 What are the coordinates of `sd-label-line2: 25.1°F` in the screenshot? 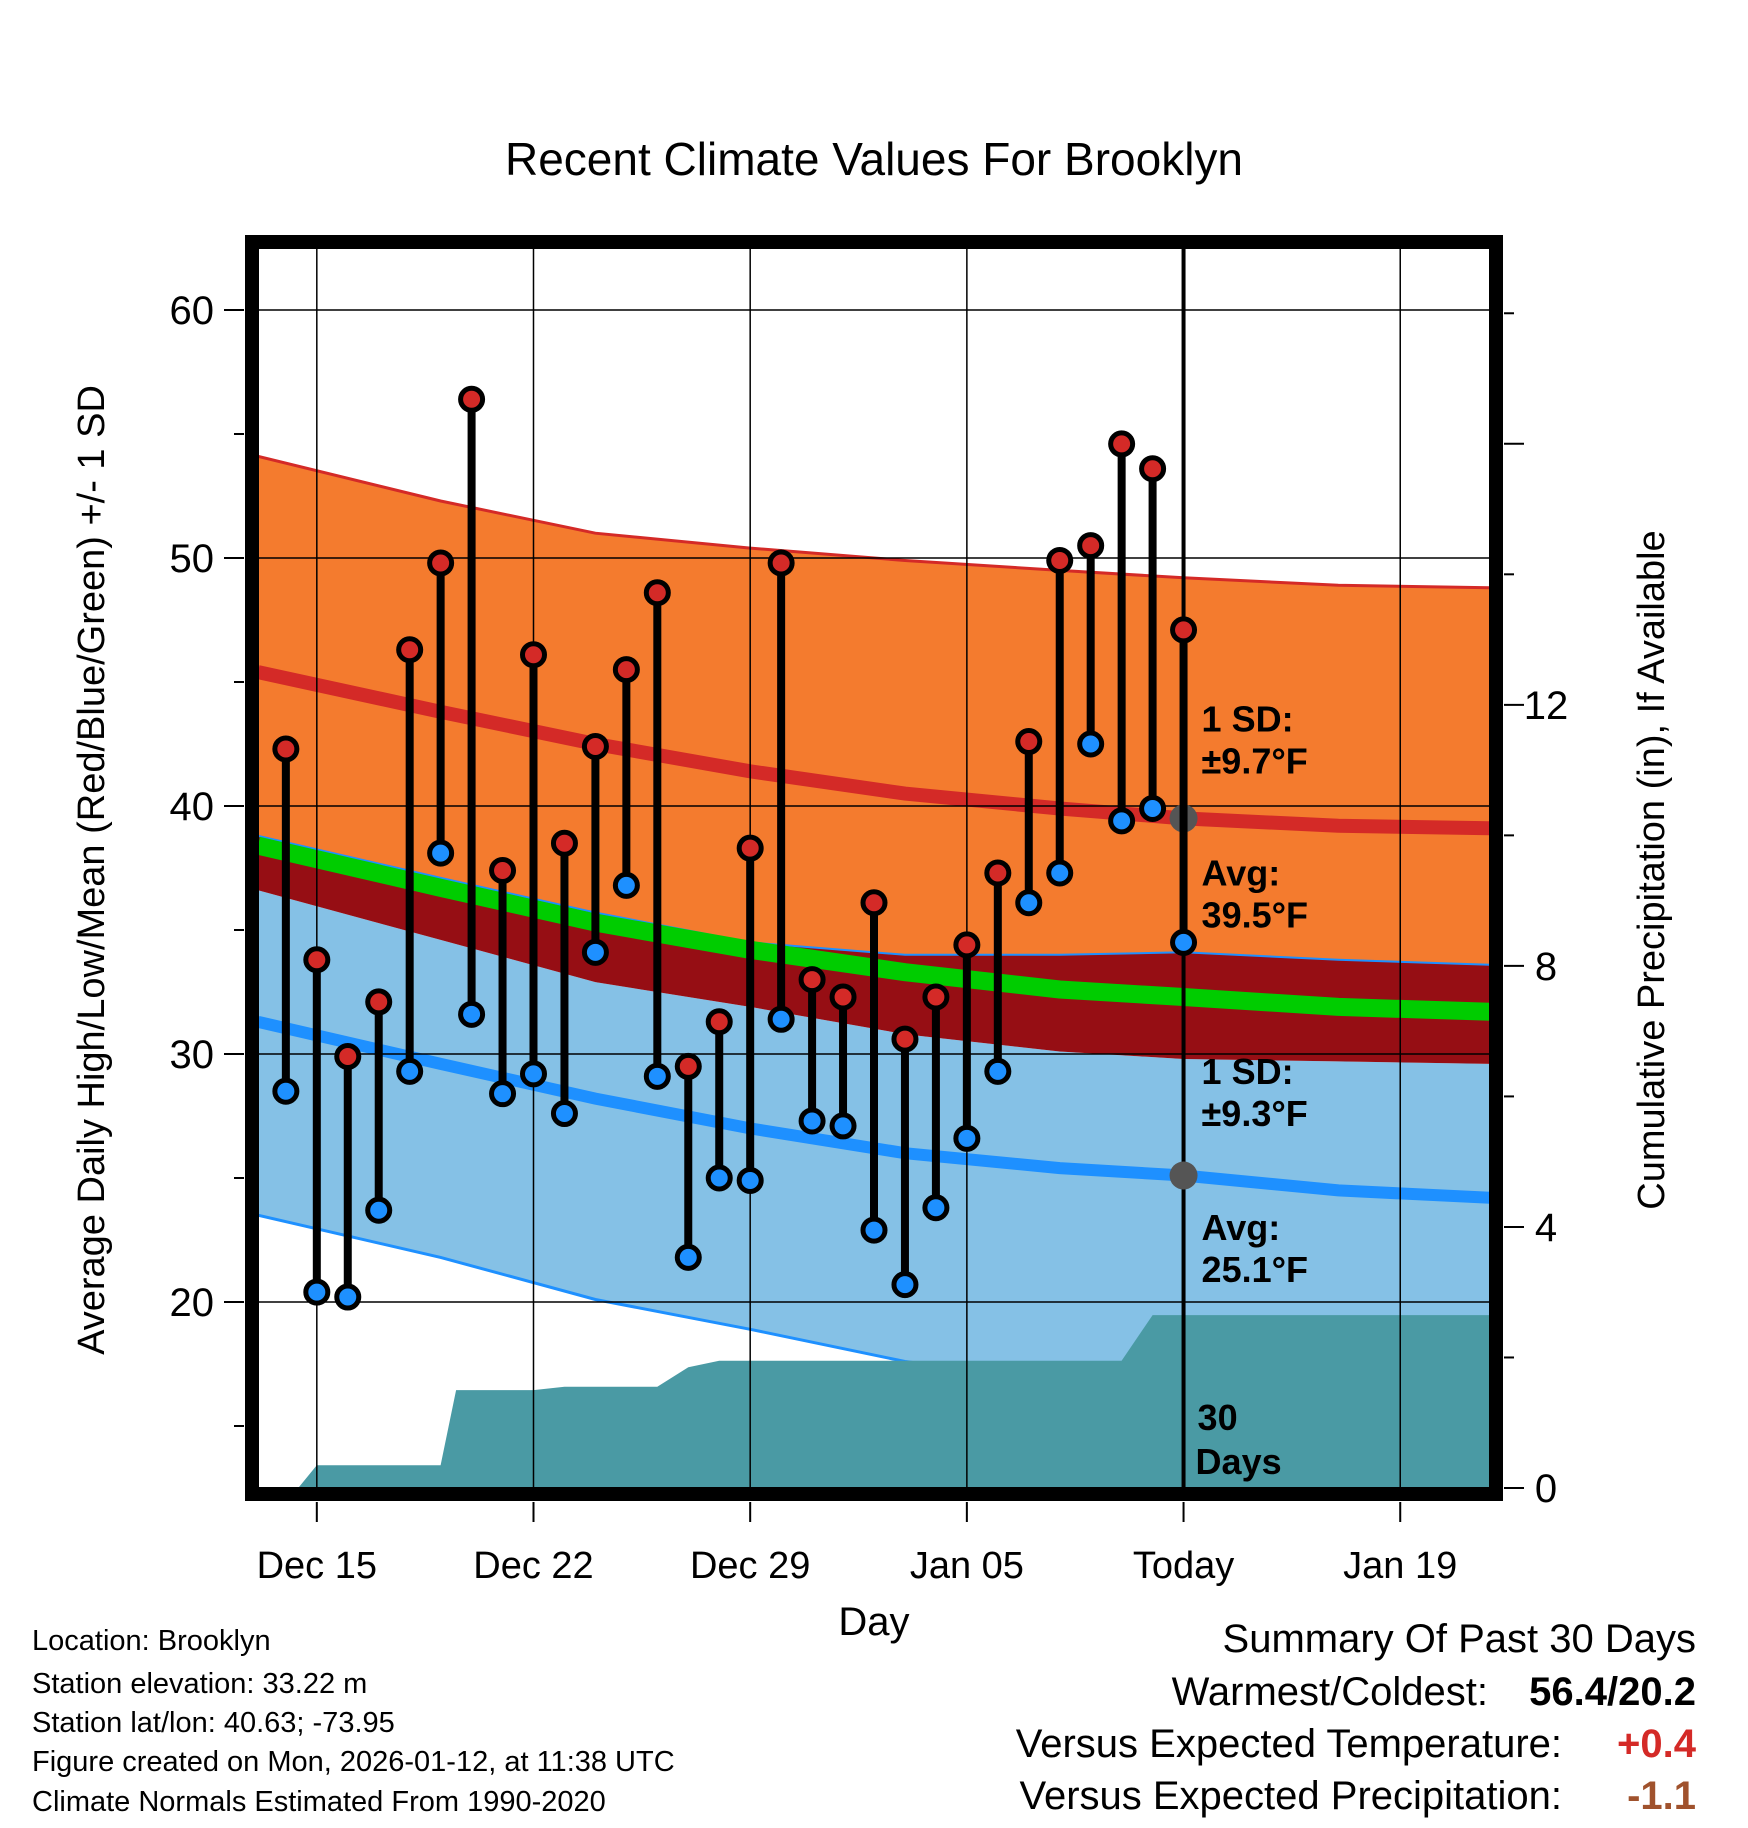 It's located at (1255, 1269).